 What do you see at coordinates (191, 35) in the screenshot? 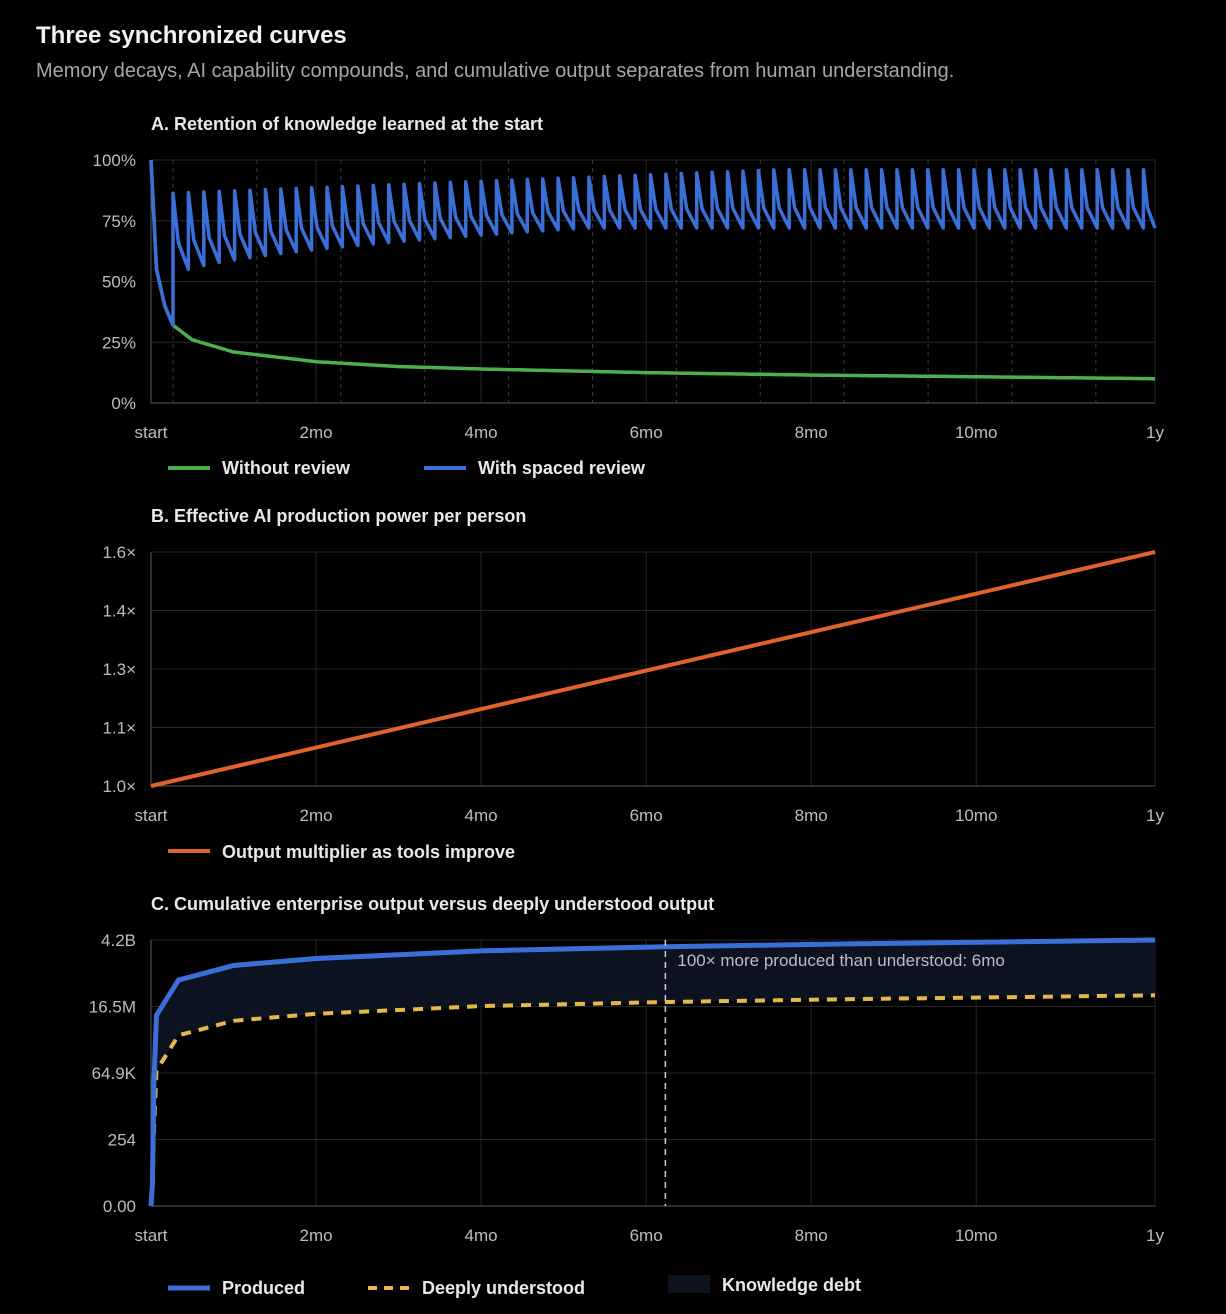
I see `page-title: Three synchronized curves` at bounding box center [191, 35].